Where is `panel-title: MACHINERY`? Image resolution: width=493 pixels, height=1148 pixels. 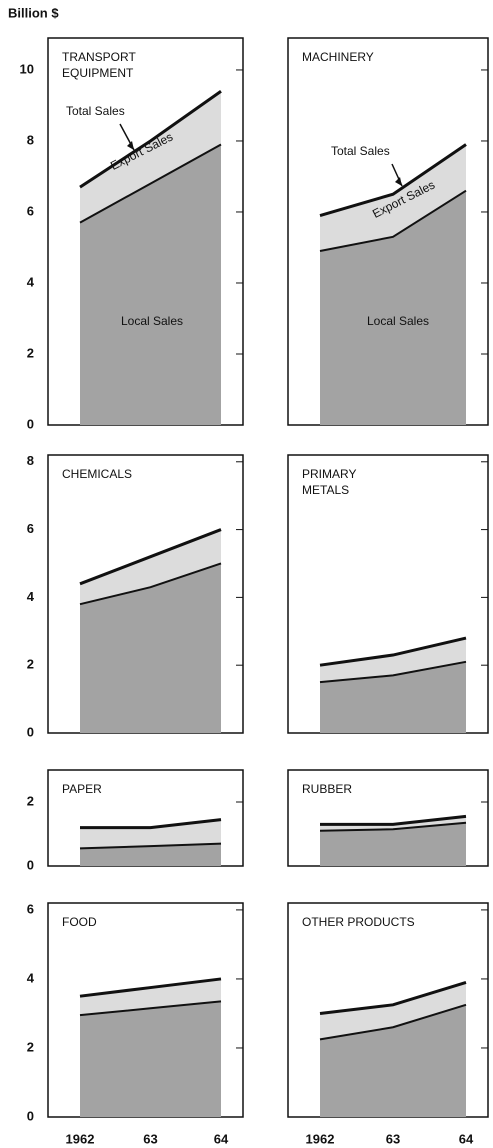 panel-title: MACHINERY is located at coordinates (338, 57).